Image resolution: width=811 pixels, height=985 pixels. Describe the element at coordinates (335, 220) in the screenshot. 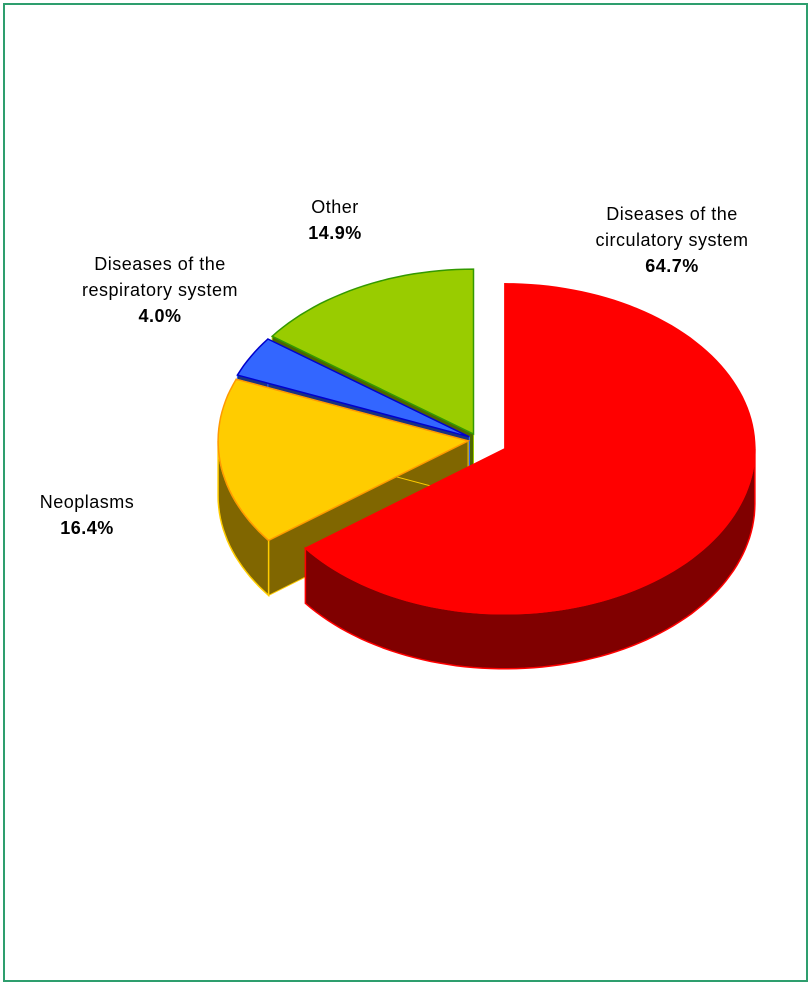

I see `slice-label: Other 14.9%` at that location.